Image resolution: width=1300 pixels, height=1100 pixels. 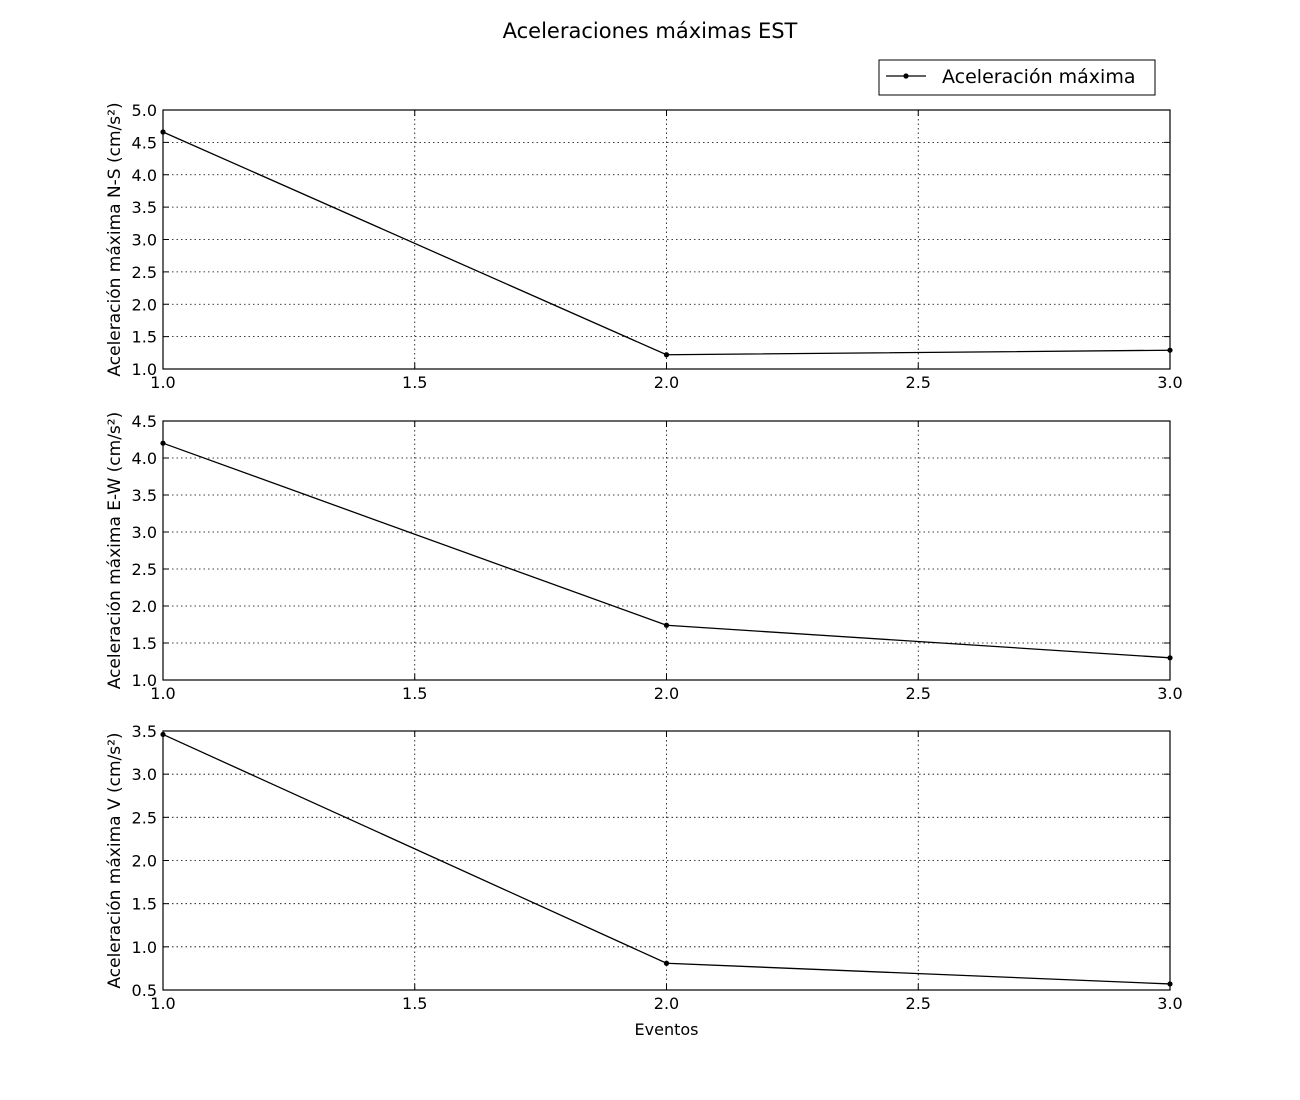 I want to click on y-axis-label: Aceleración máxima N-S (cm/s²), so click(x=115, y=239).